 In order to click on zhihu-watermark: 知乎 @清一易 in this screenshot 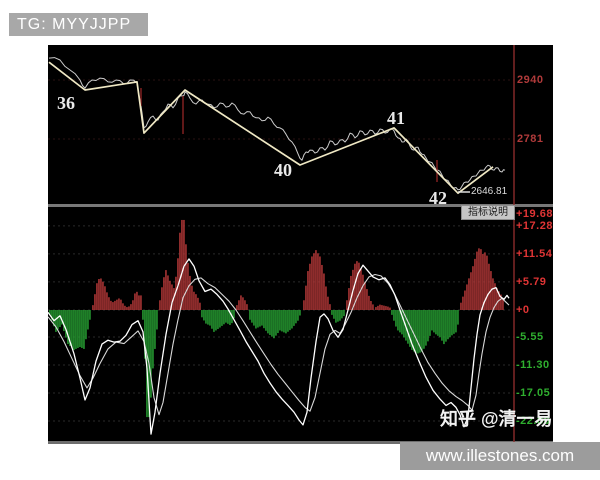, I will do `click(496, 419)`.